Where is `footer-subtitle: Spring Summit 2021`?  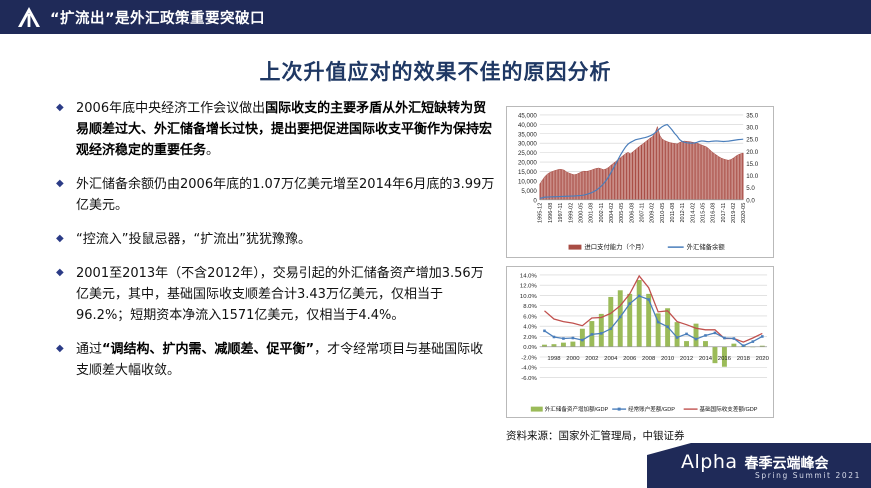
footer-subtitle: Spring Summit 2021 is located at coordinates (808, 475).